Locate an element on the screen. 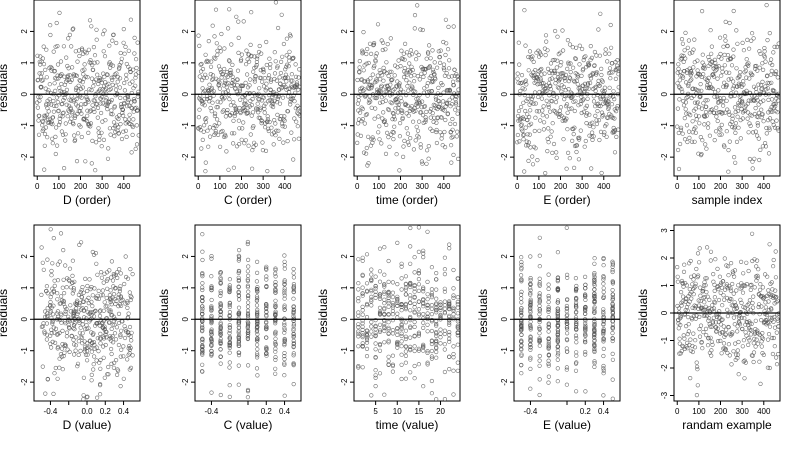 Image resolution: width=800 pixels, height=450 pixels. x-axis-label: D (value) is located at coordinates (87, 425).